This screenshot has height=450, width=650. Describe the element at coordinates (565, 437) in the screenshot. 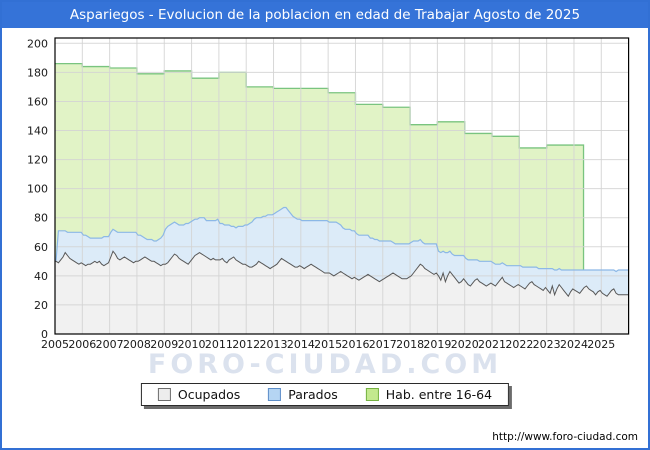

I see `source-url: http://www.foro-ciudad.com` at that location.